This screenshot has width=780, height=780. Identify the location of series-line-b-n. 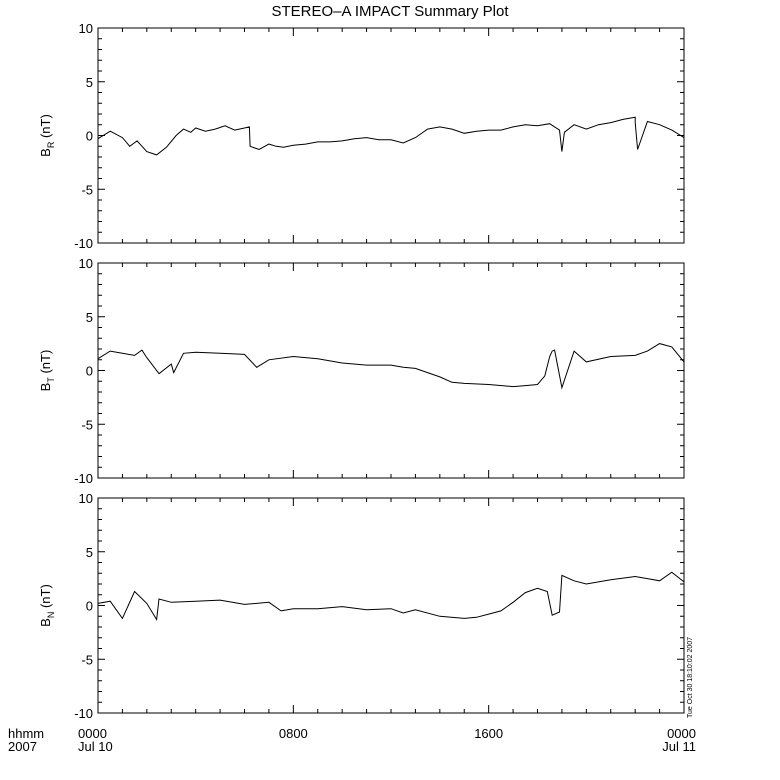
(391, 596).